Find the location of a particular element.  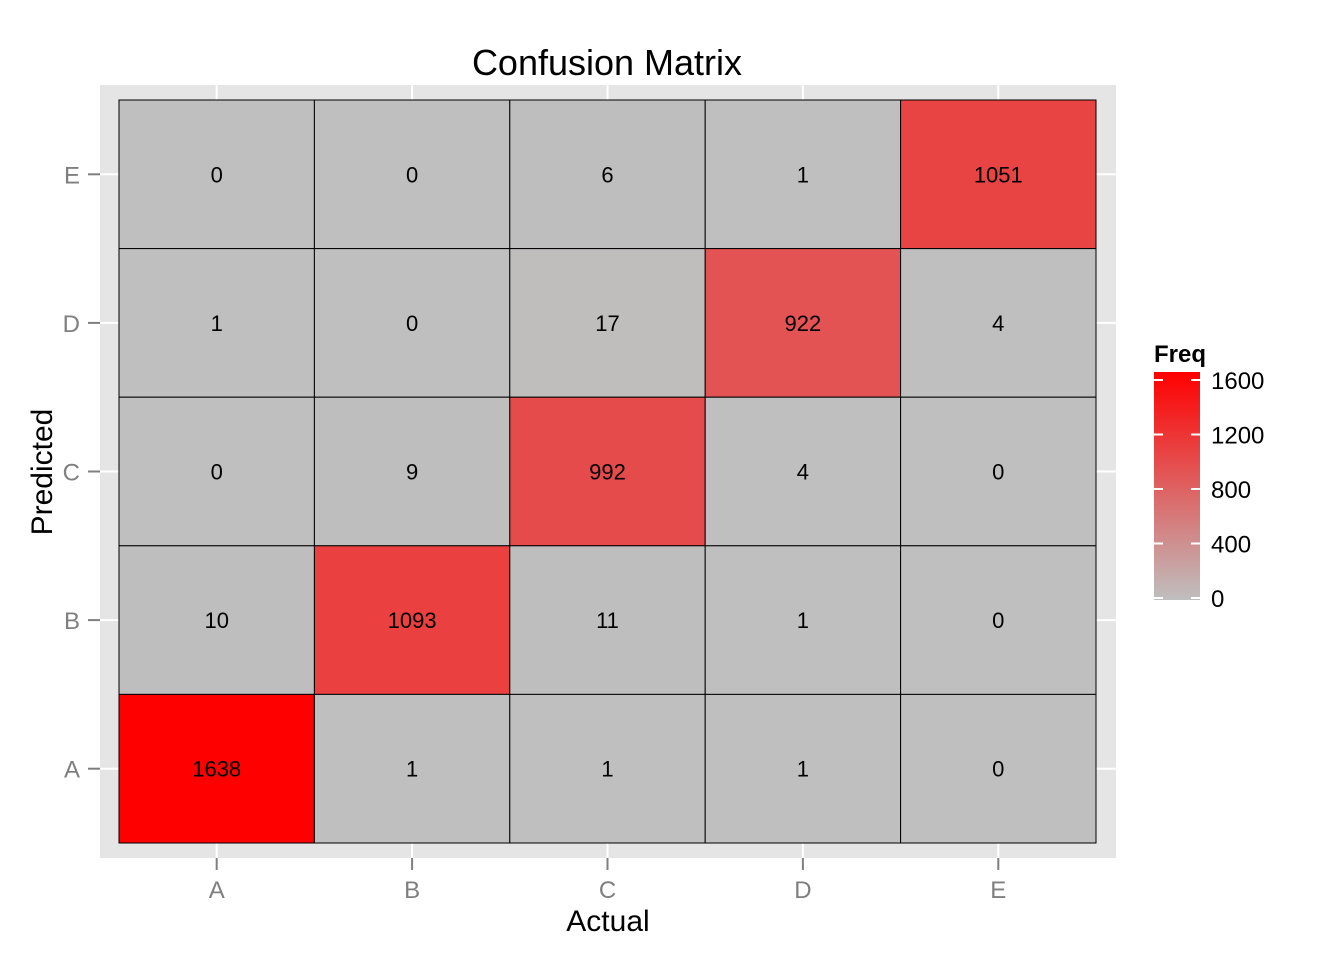

cell-value-label: 1051 is located at coordinates (998, 174).